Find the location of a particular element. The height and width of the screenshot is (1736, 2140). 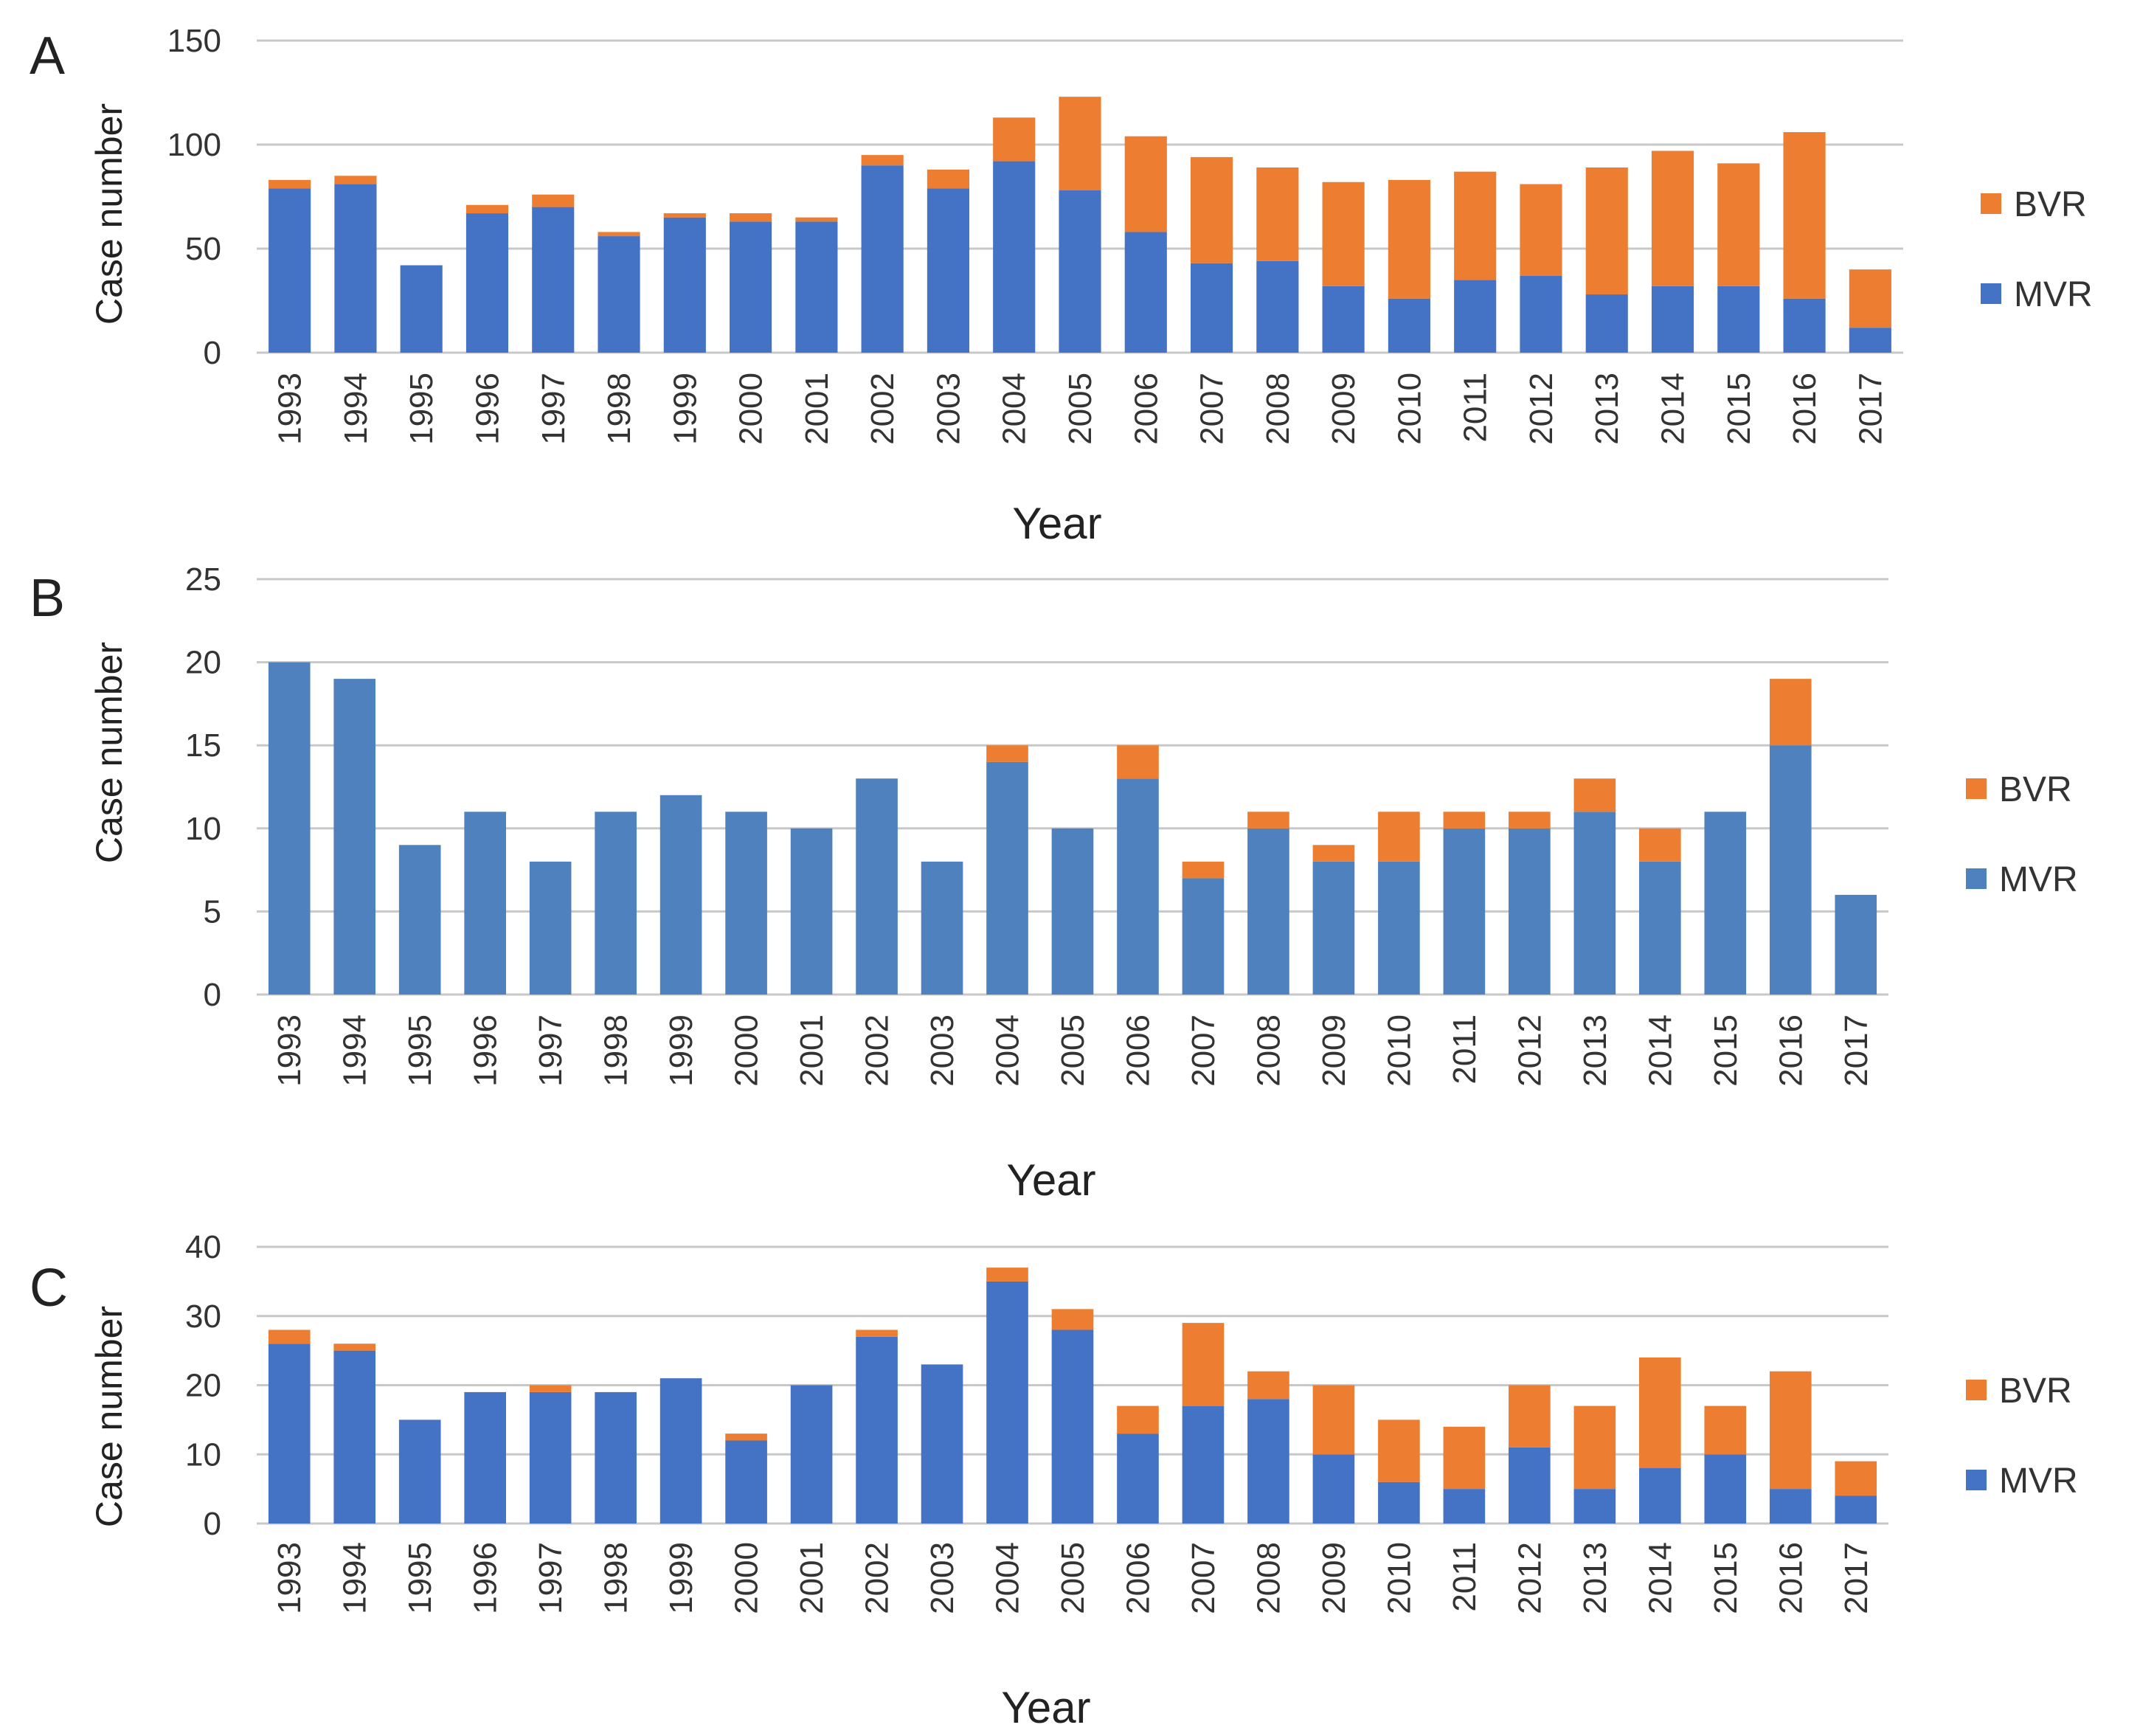

bar-mvr-2010 is located at coordinates (1399, 1502).